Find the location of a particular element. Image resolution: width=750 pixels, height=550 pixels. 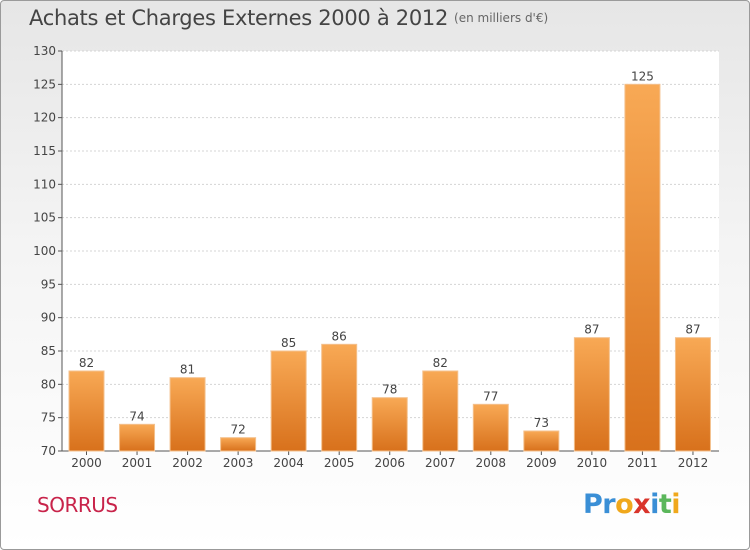

x-tick-label: 2005 is located at coordinates (339, 463).